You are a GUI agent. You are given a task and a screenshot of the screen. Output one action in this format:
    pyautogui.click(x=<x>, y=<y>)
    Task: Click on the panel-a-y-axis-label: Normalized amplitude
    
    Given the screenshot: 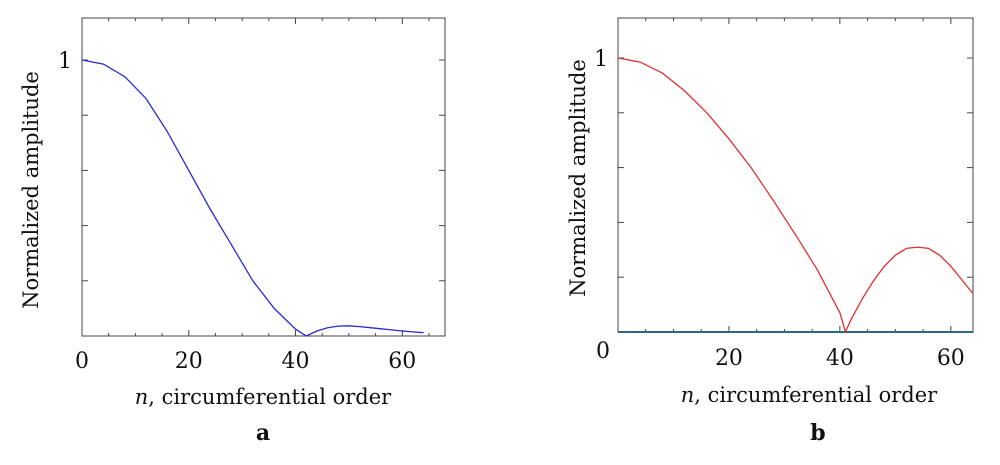 What is the action you would take?
    pyautogui.click(x=31, y=190)
    